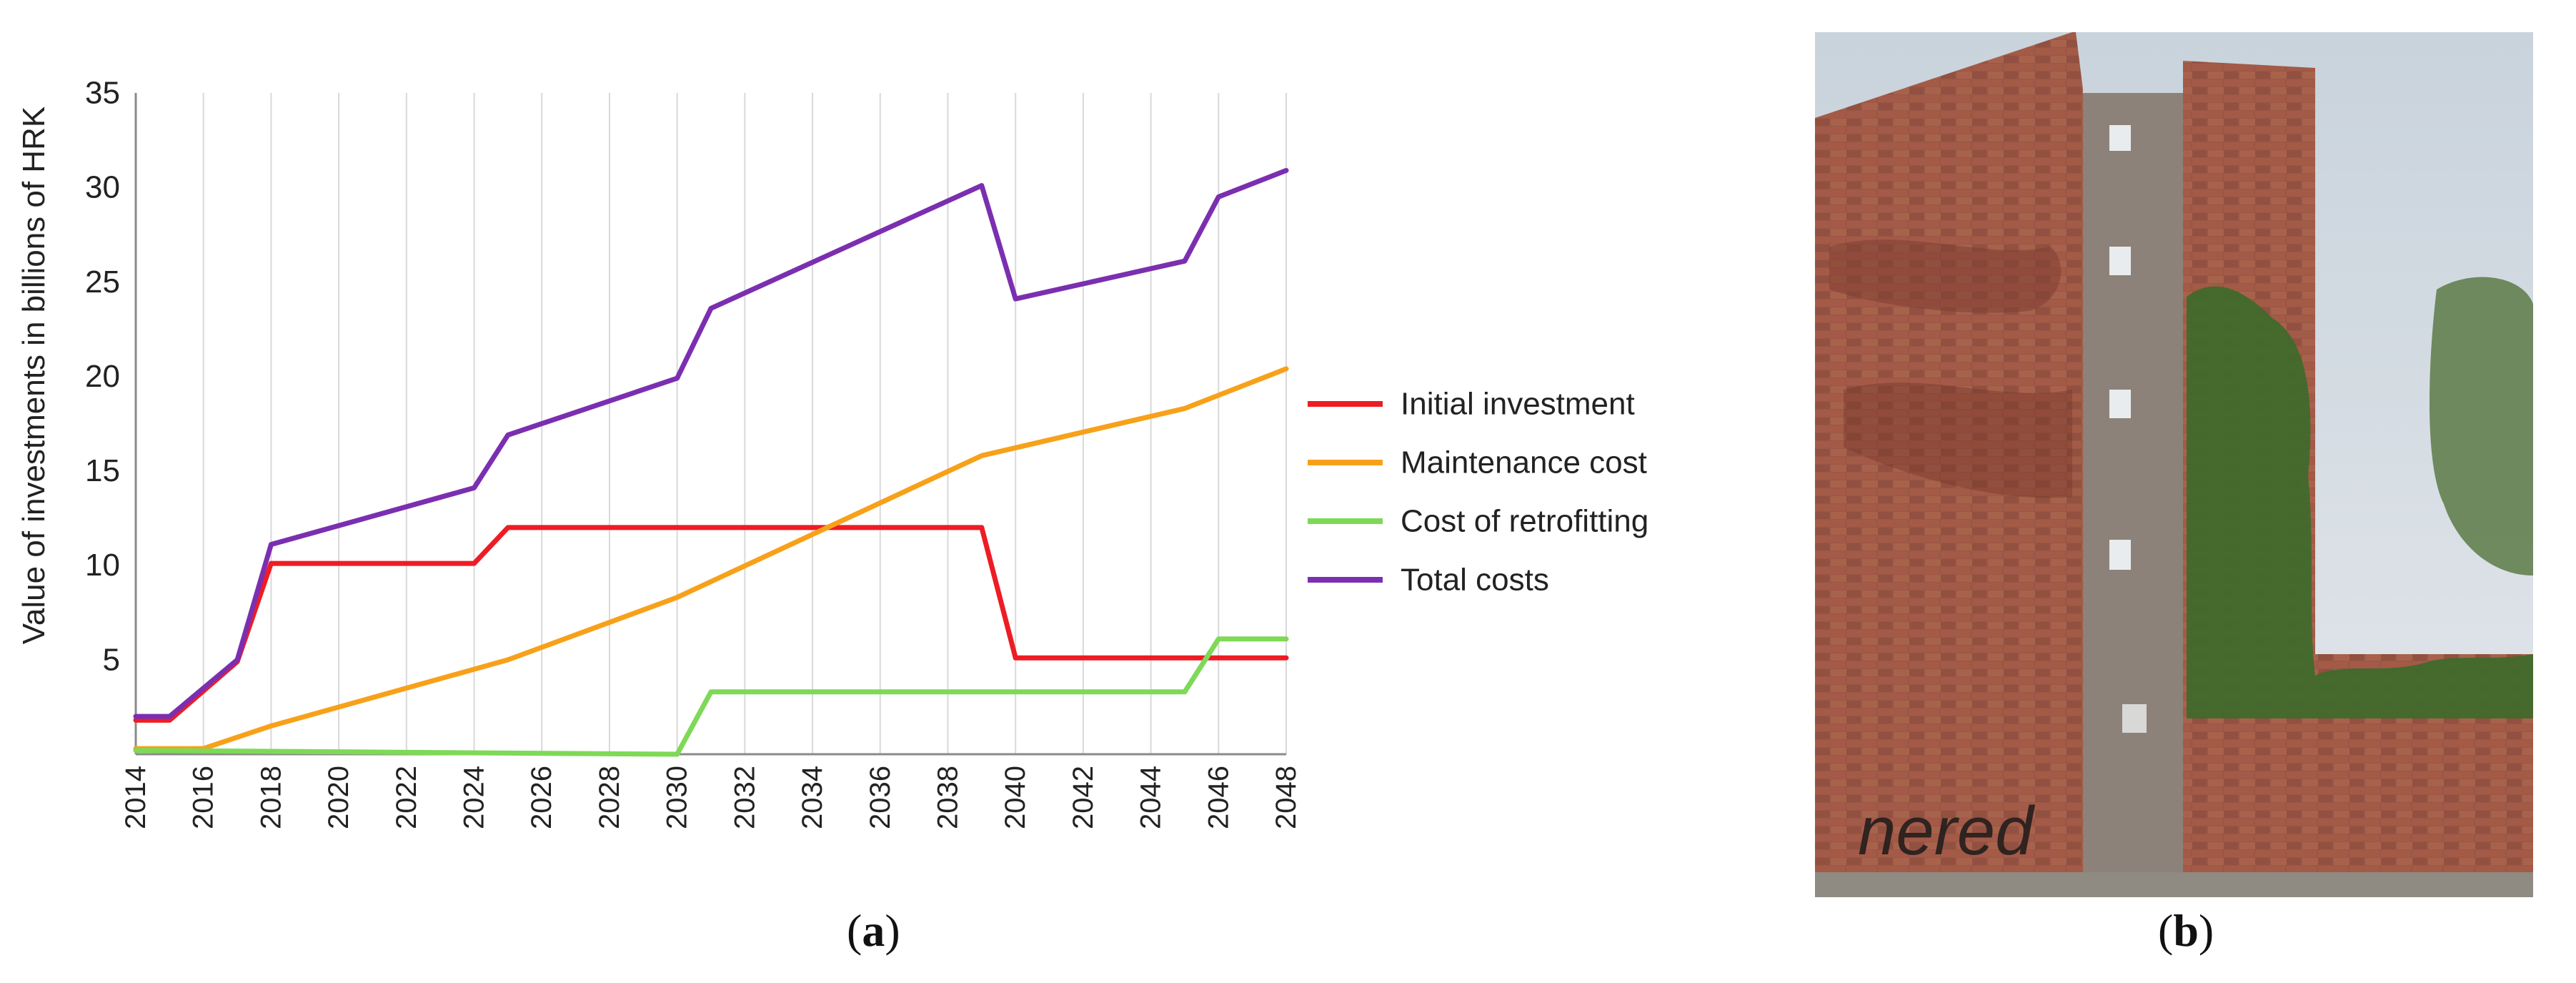 This screenshot has height=983, width=2576. Describe the element at coordinates (102, 470) in the screenshot. I see `y-tick-label: 15` at that location.